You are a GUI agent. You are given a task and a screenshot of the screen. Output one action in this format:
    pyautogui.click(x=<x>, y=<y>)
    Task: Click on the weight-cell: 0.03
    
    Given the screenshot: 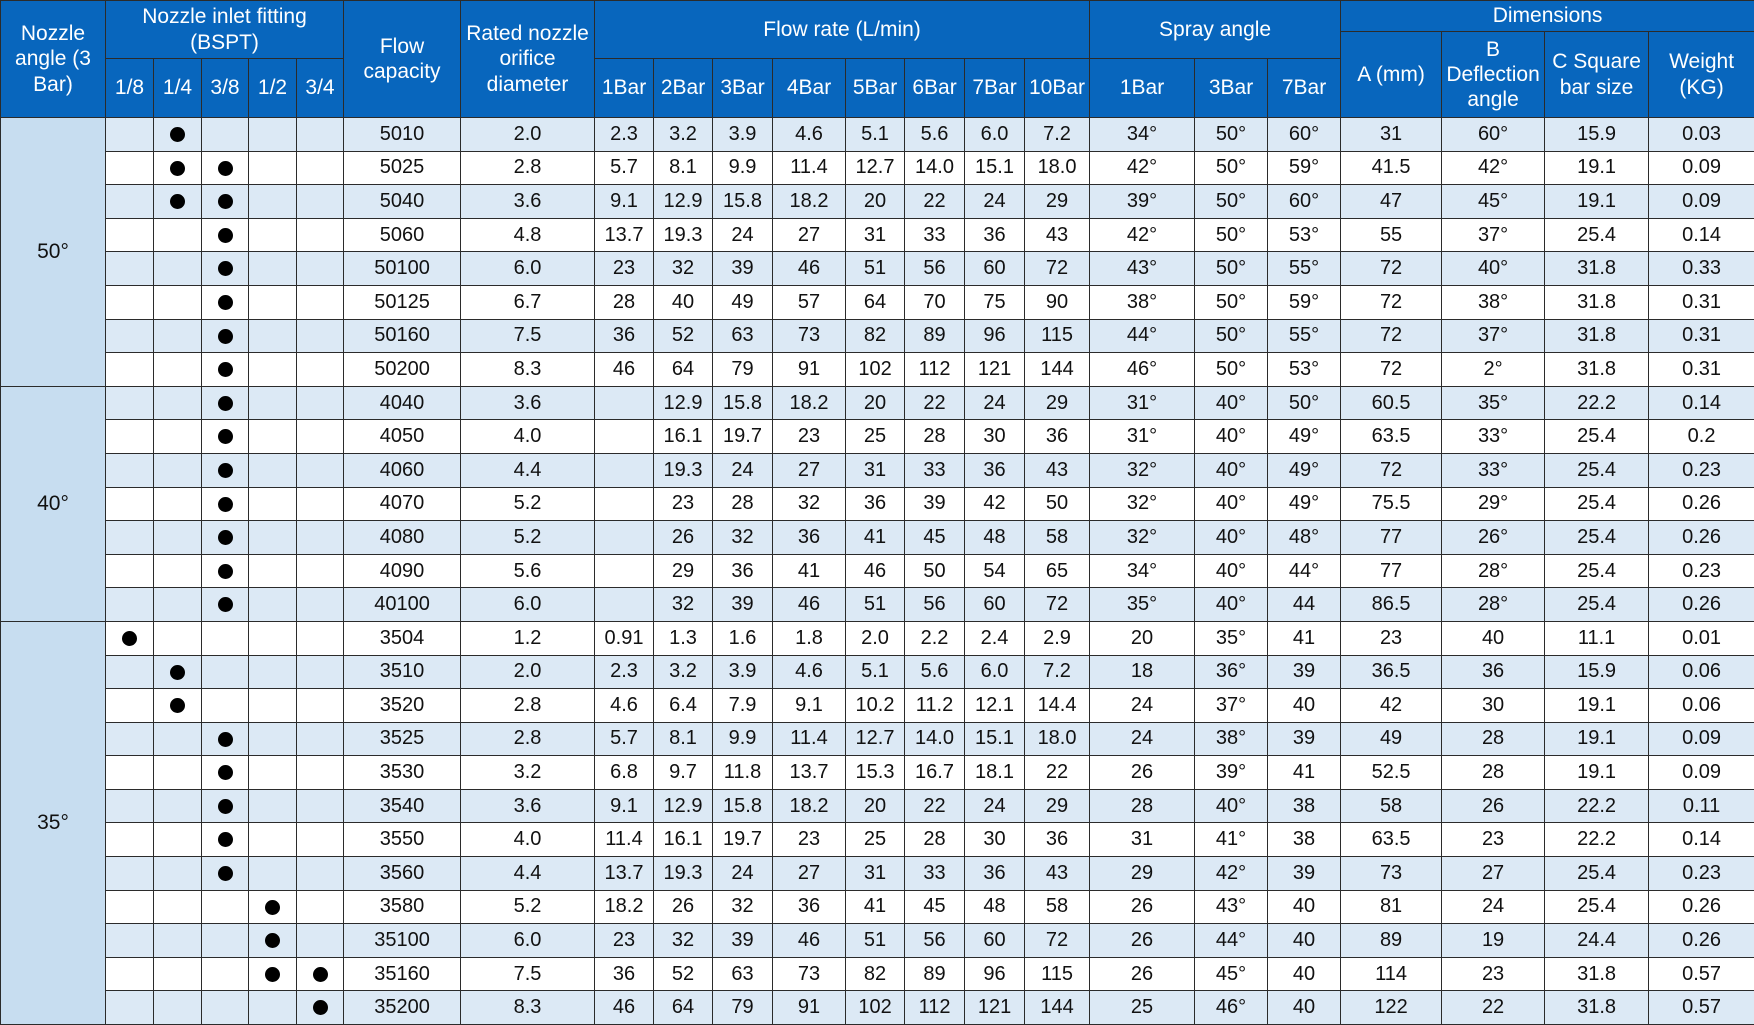 What is the action you would take?
    pyautogui.click(x=1701, y=134)
    